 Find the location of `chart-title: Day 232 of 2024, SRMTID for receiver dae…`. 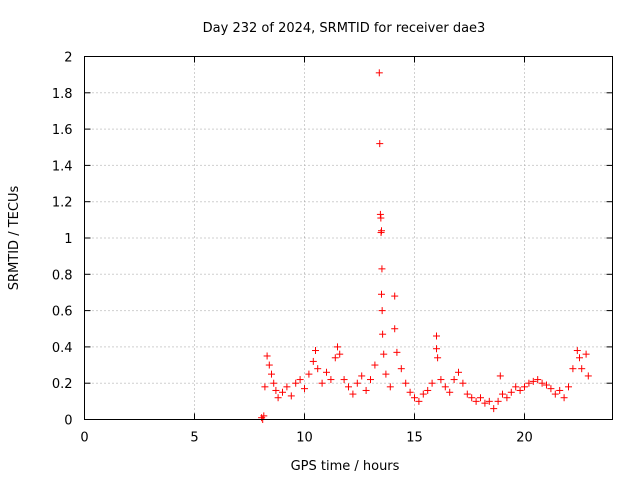

chart-title: Day 232 of 2024, SRMTID for receiver dae… is located at coordinates (344, 28).